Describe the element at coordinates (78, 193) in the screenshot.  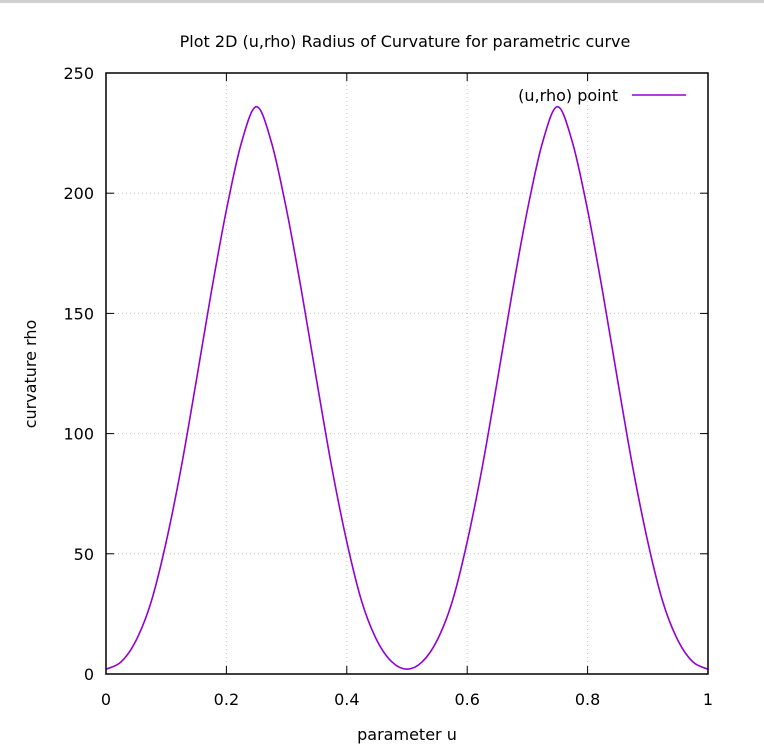
I see `y-tick-label: 200` at that location.